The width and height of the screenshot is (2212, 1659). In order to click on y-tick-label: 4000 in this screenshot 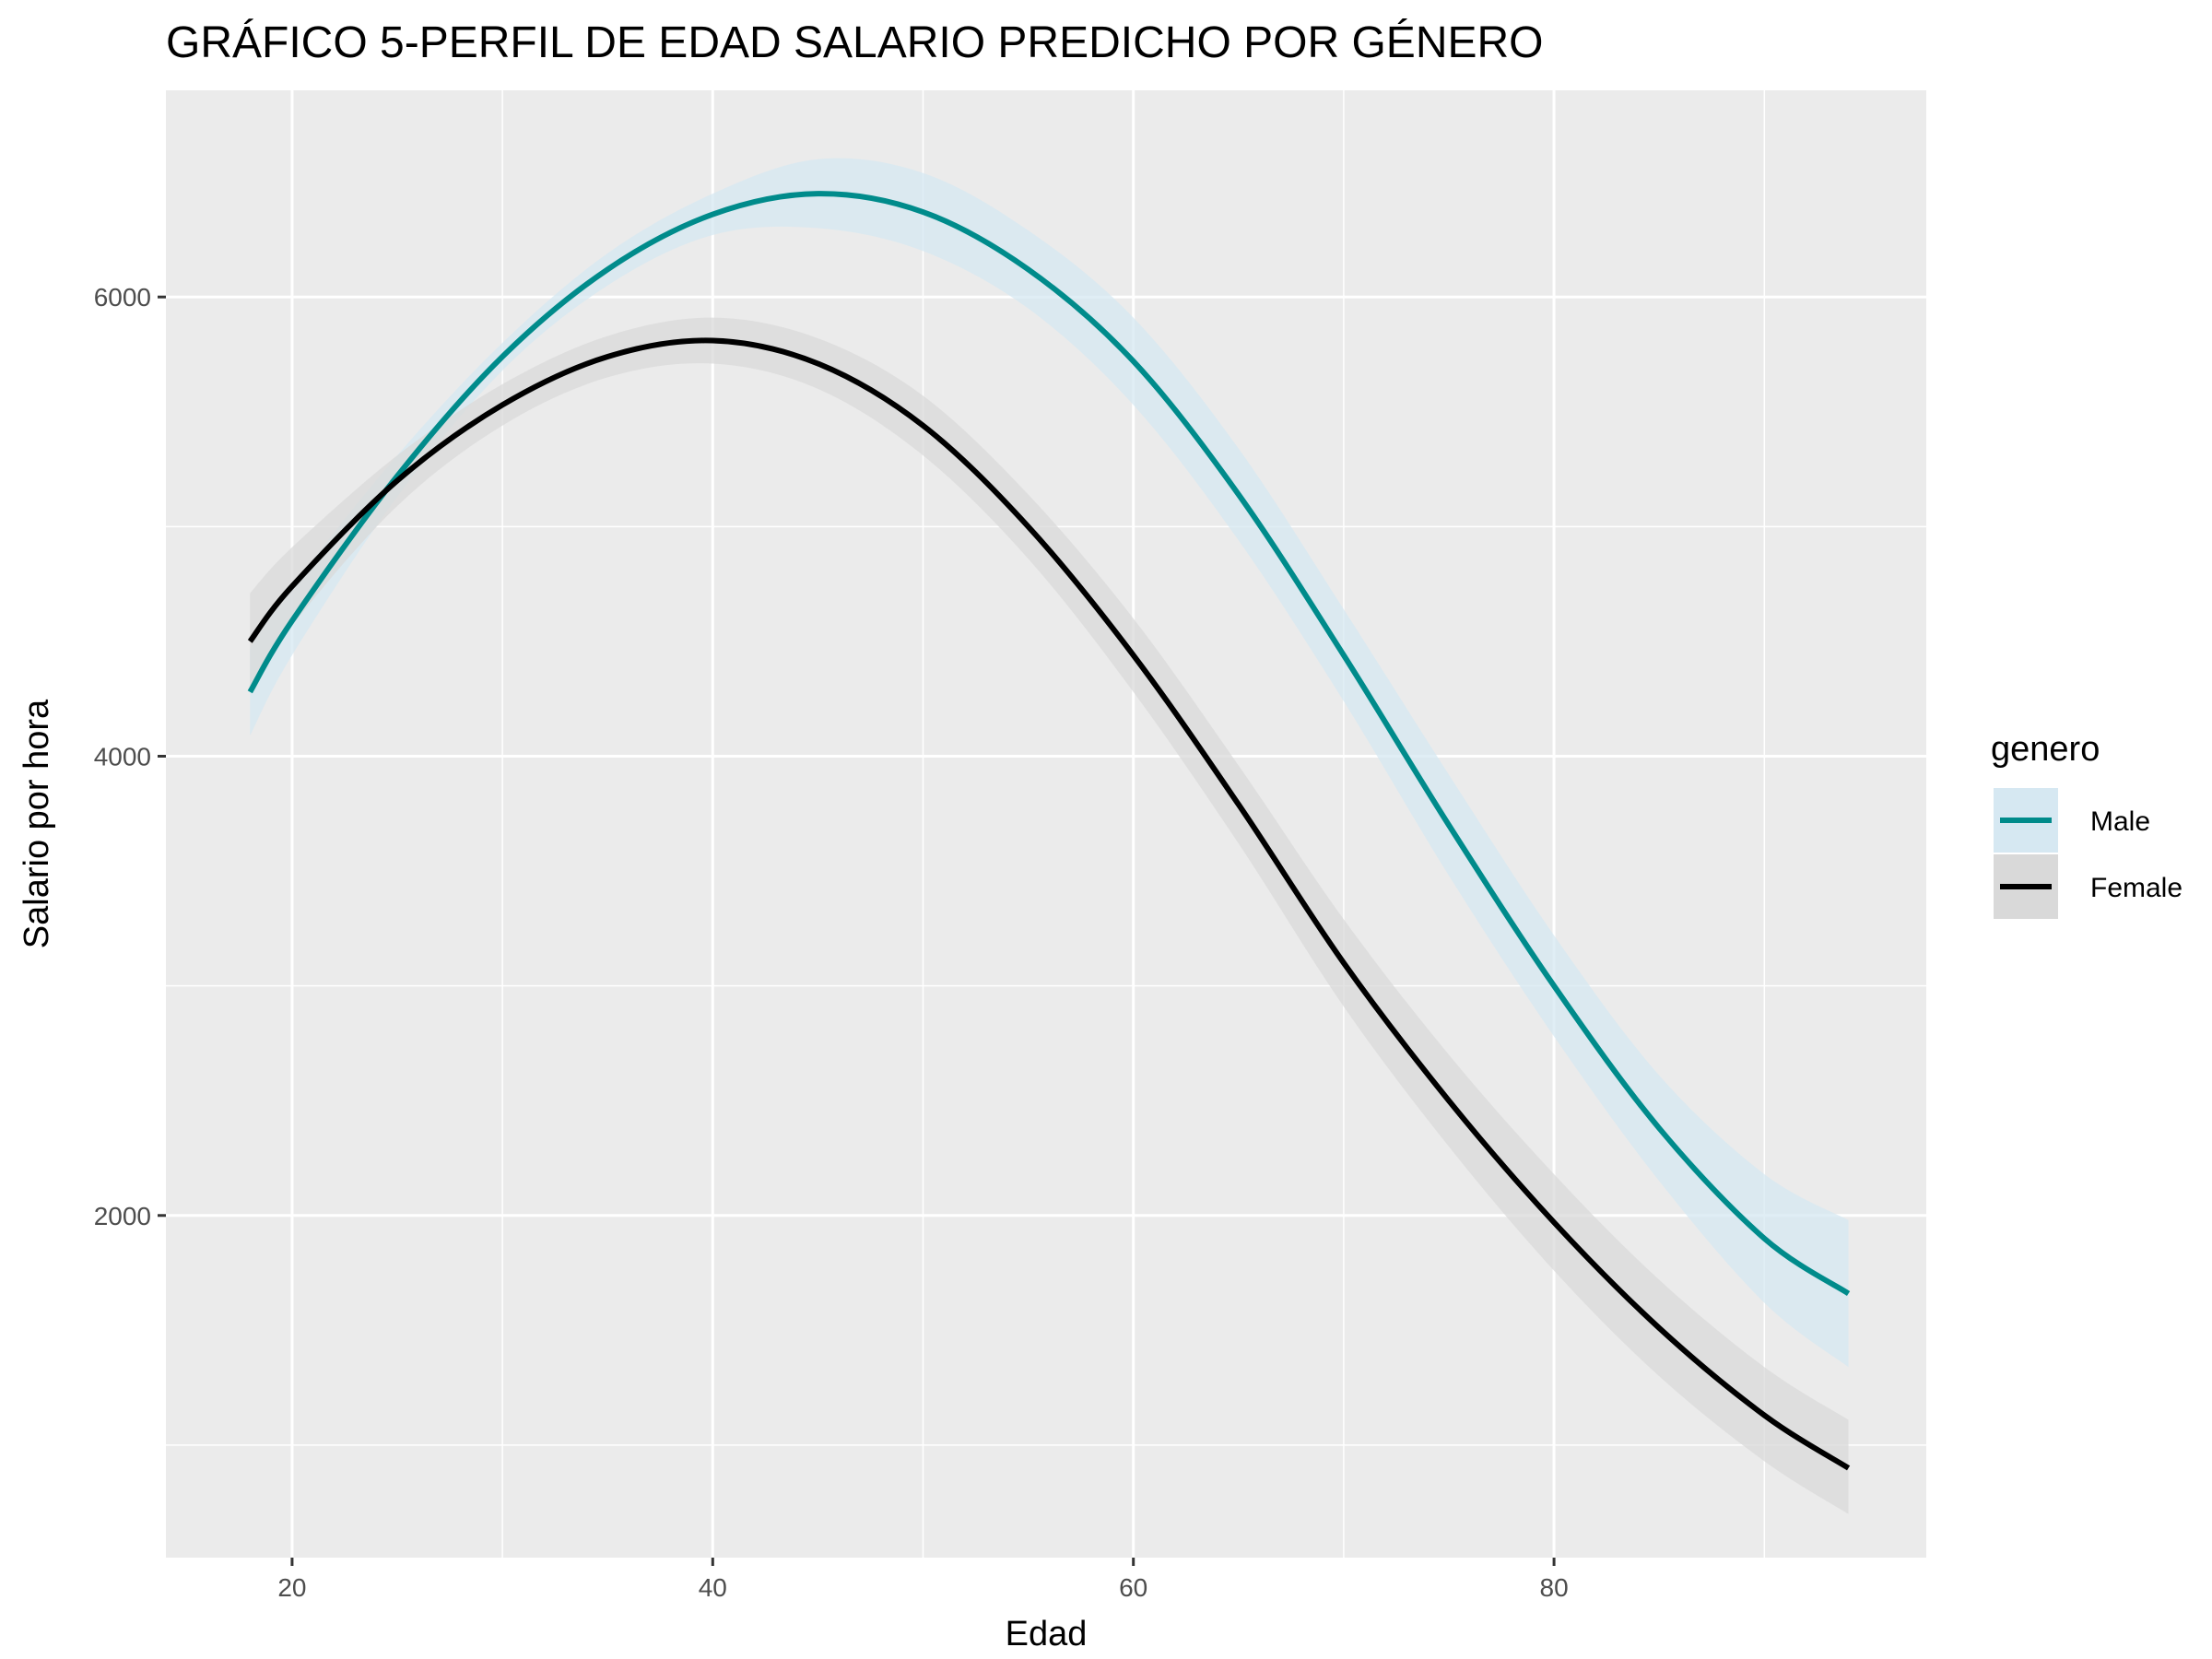, I will do `click(122, 757)`.